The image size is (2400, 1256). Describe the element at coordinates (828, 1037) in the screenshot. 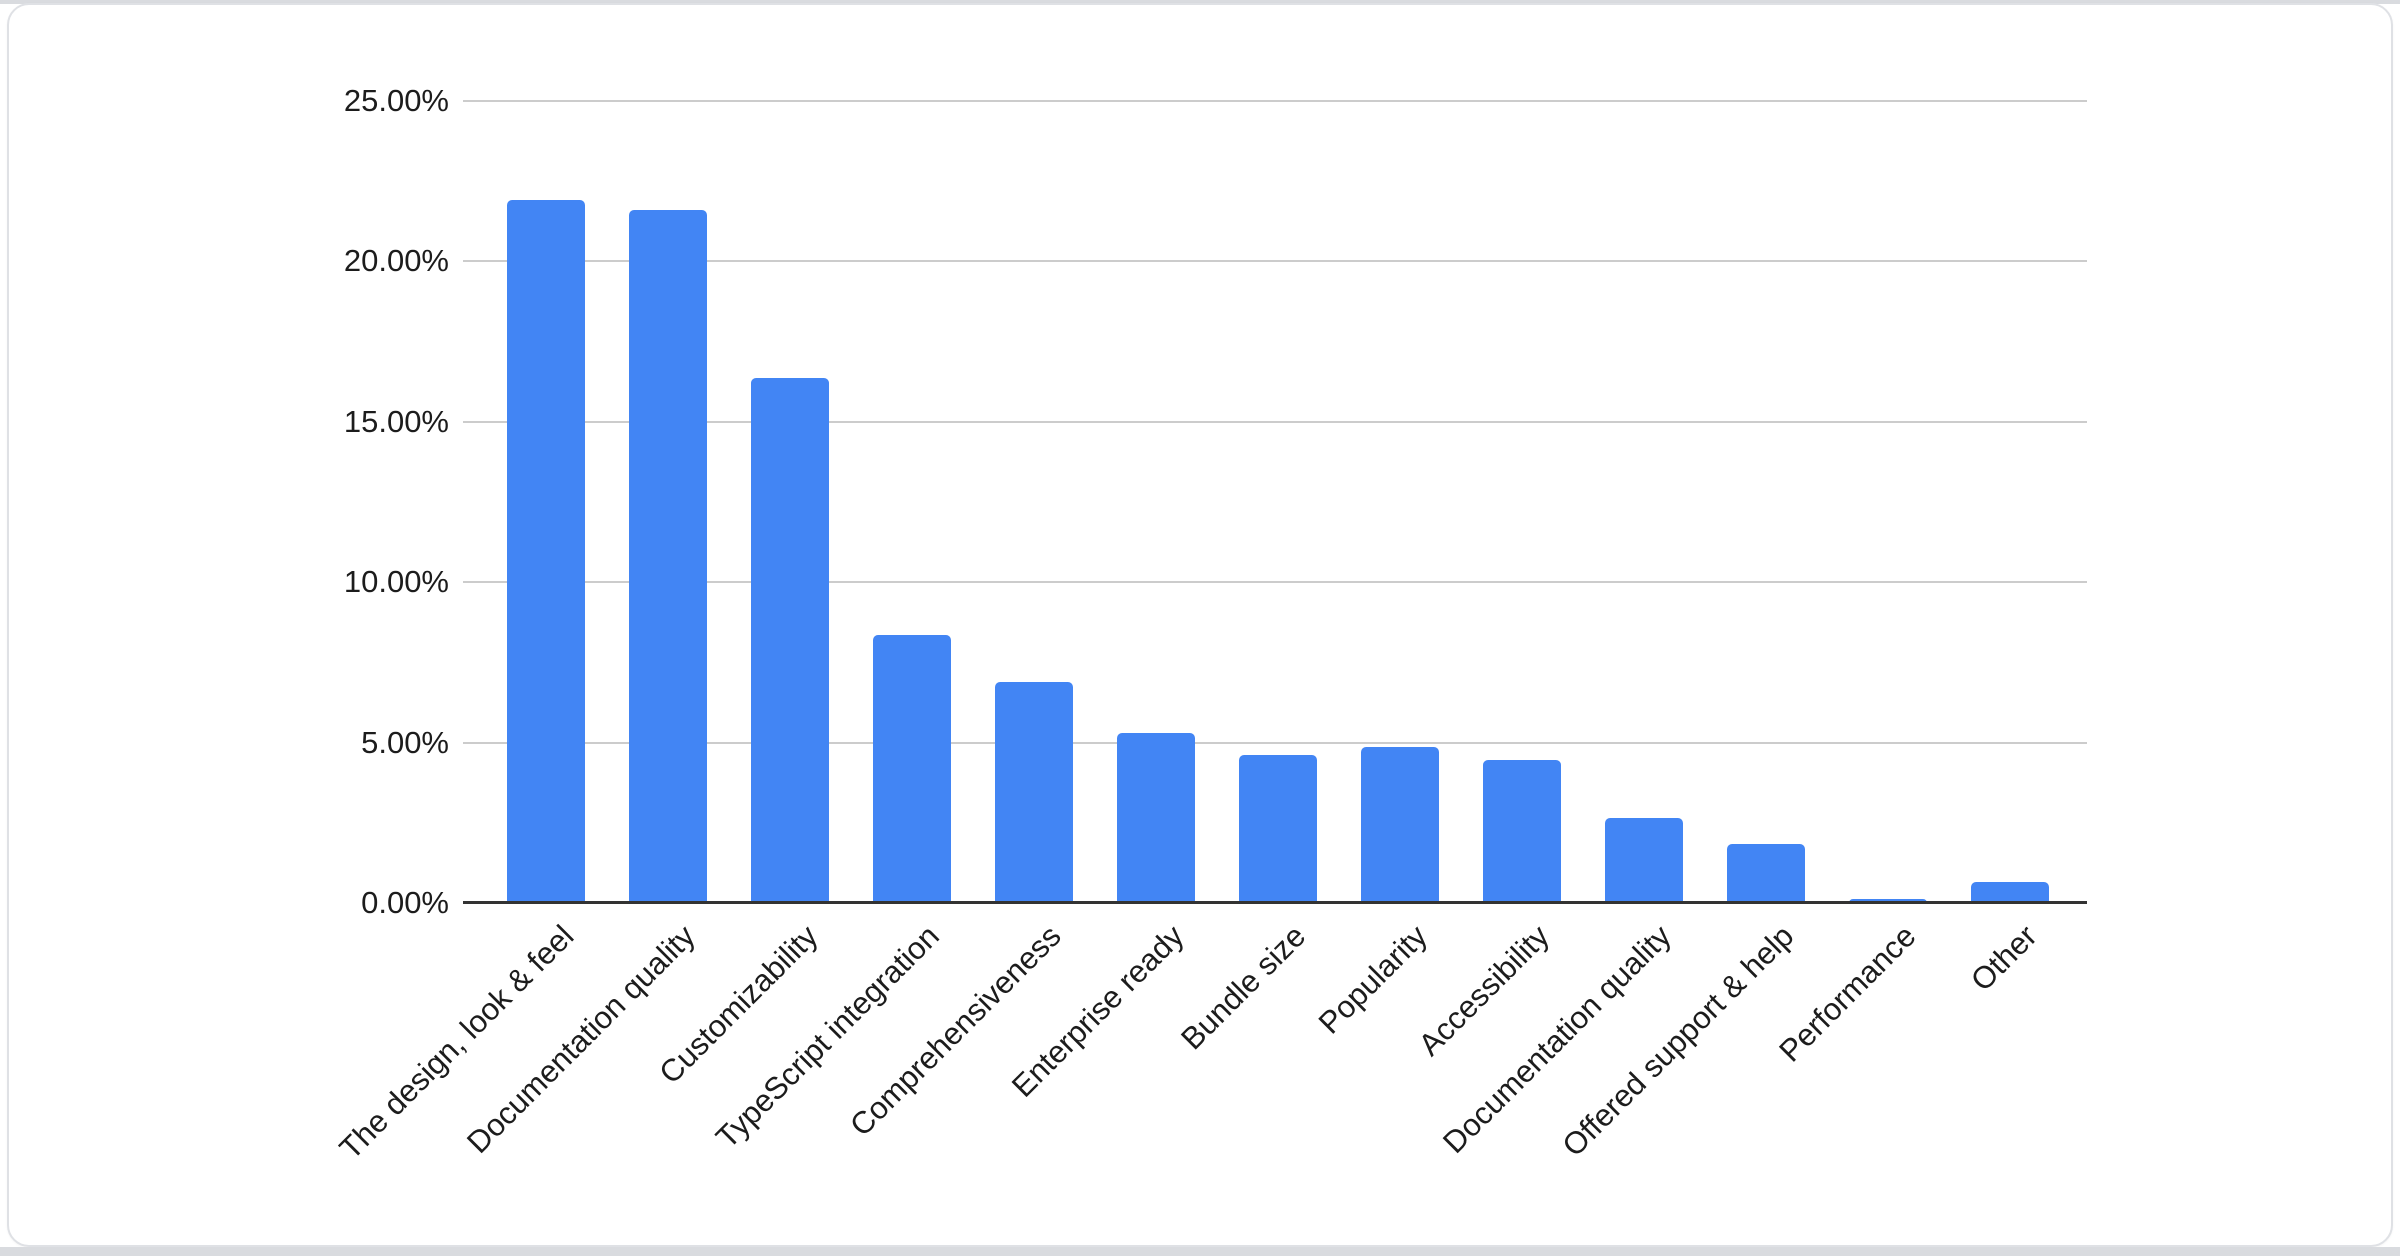

I see `x-axis-category-label: TypeScript integration` at that location.